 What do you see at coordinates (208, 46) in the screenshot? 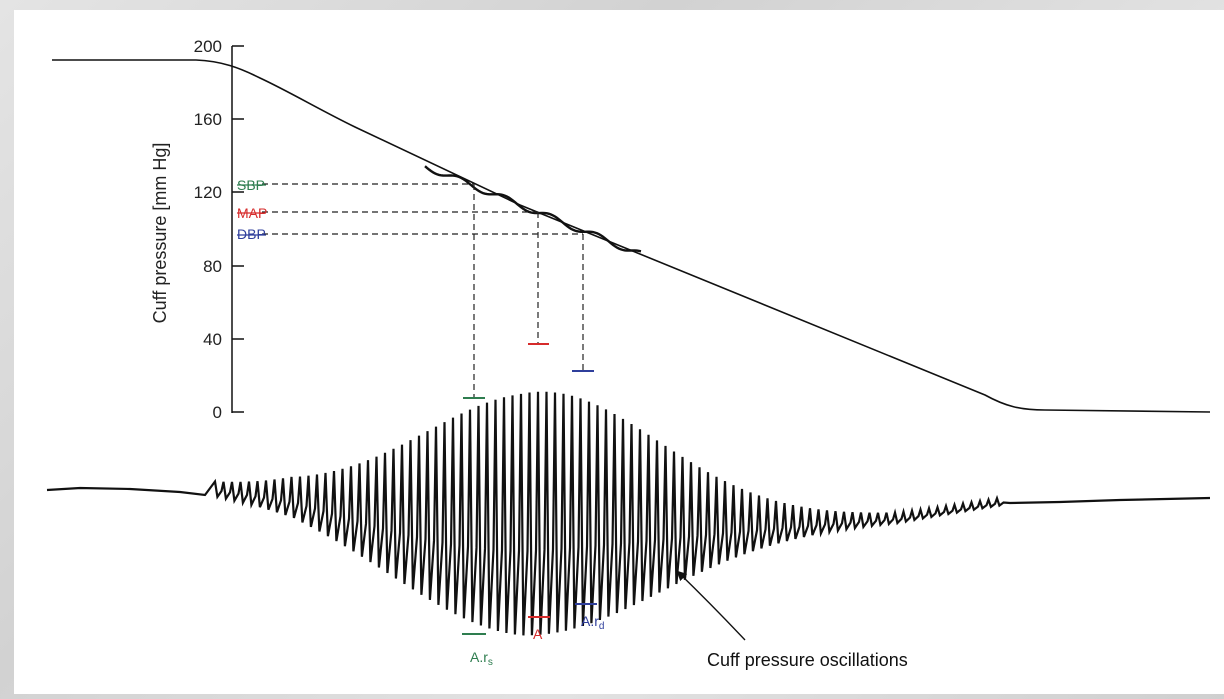
I see `y-tick-label: 200` at bounding box center [208, 46].